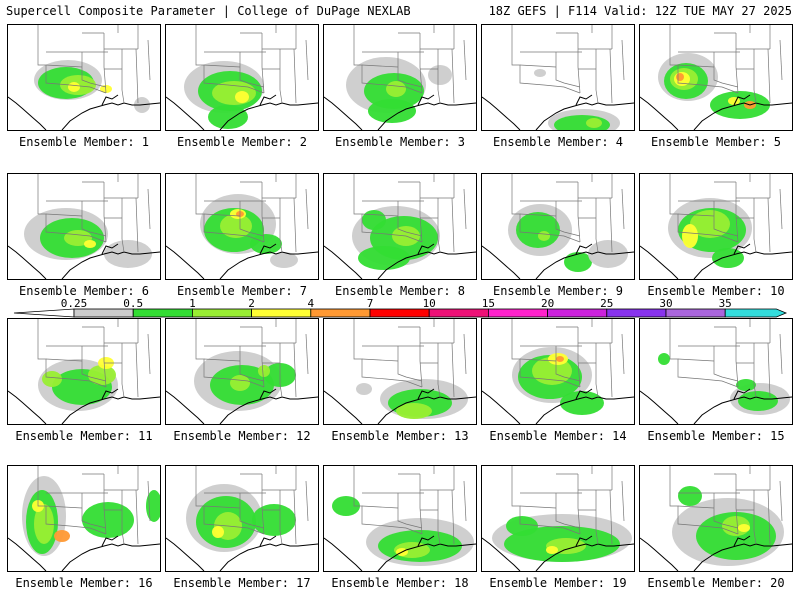  What do you see at coordinates (192, 303) in the screenshot?
I see `colorbar-tick-label: 1` at bounding box center [192, 303].